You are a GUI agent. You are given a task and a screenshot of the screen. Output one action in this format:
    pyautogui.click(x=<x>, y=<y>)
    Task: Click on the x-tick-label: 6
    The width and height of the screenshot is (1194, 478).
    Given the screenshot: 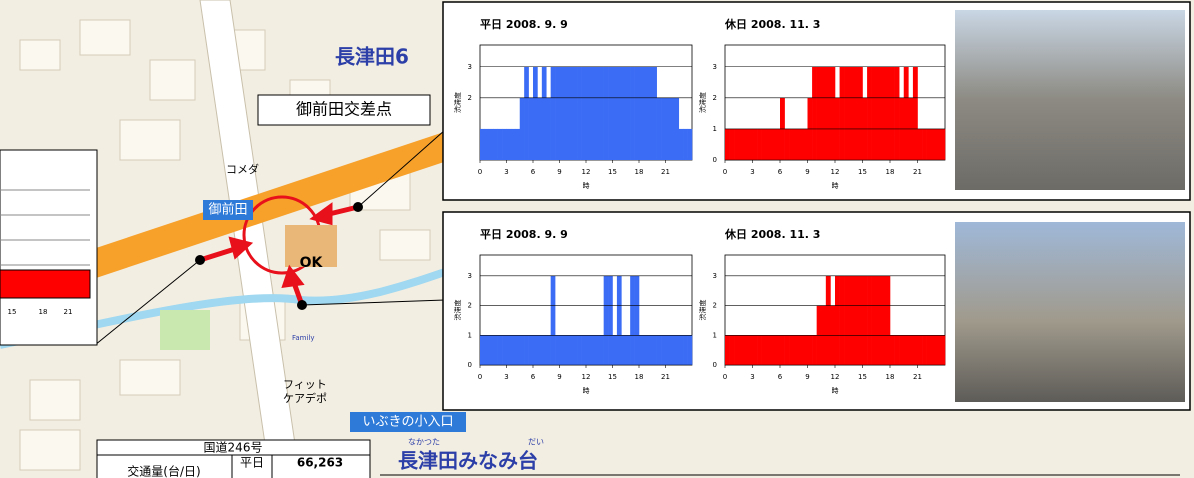 What is the action you would take?
    pyautogui.click(x=533, y=377)
    